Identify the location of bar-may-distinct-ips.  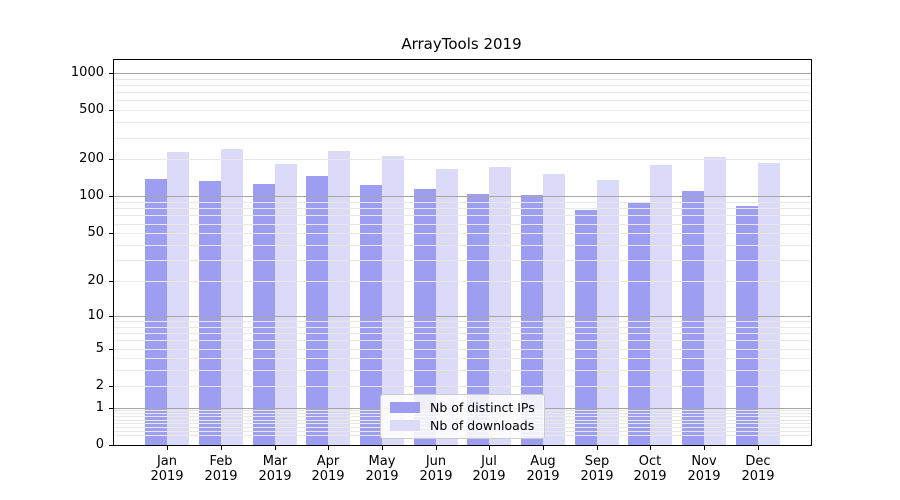
(371, 314).